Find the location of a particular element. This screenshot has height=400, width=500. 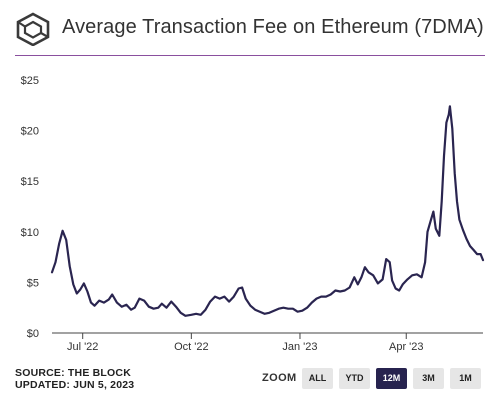

y-tick-label: $15 is located at coordinates (30, 182).